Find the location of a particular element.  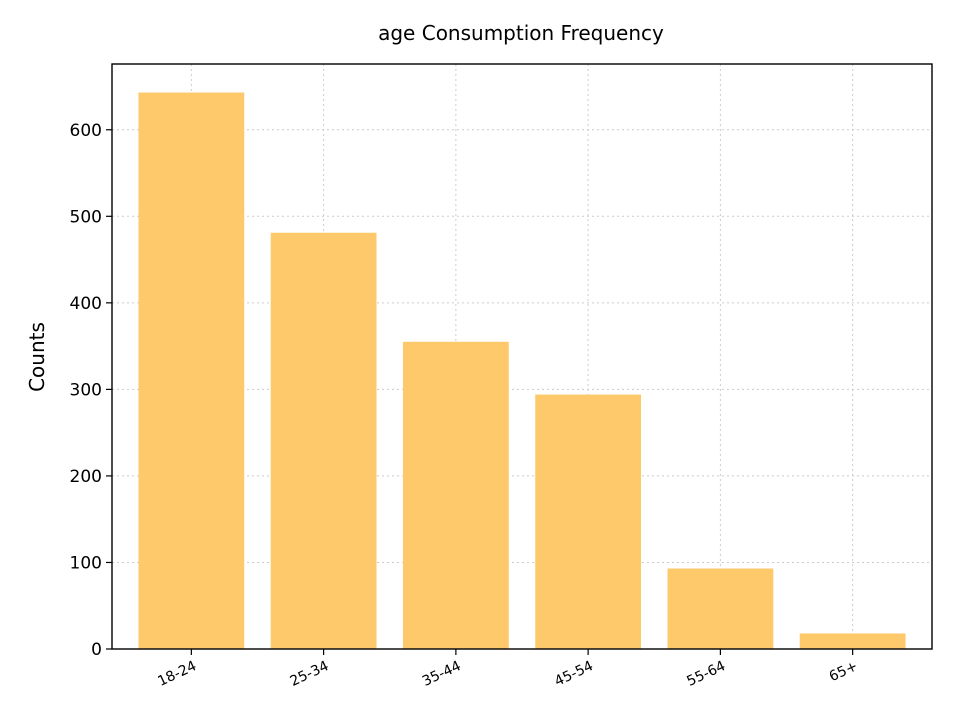

y-tick-label: 0 is located at coordinates (96, 650).